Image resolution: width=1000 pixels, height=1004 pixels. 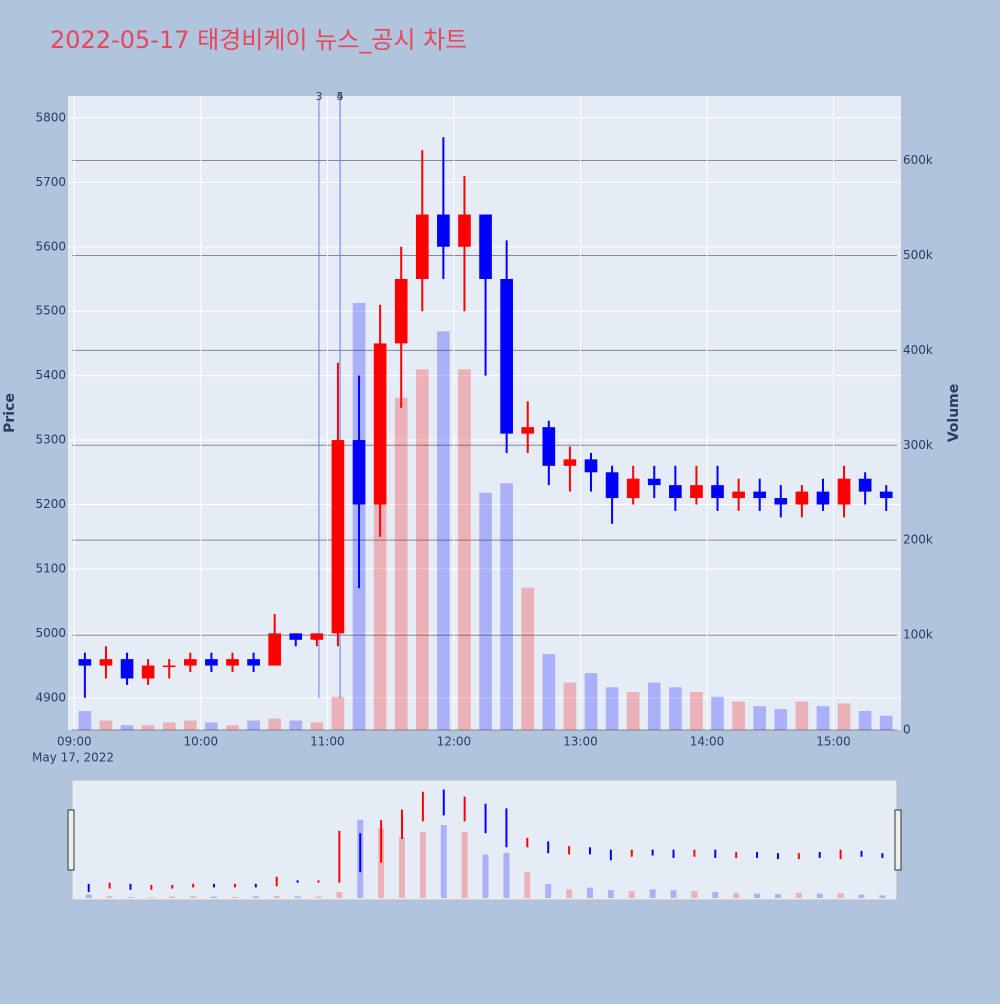 What do you see at coordinates (74, 742) in the screenshot?
I see `x-tick-label: 09:00` at bounding box center [74, 742].